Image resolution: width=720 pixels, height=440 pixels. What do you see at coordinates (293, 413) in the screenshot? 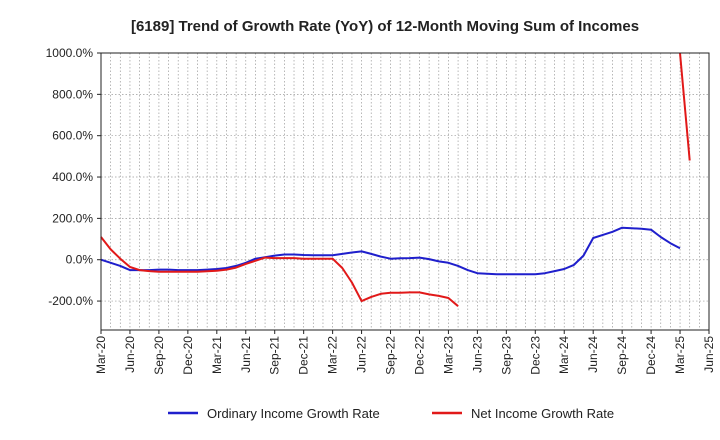
I see `legend-label-ordinary: Ordinary Income Growth Rate` at bounding box center [293, 413].